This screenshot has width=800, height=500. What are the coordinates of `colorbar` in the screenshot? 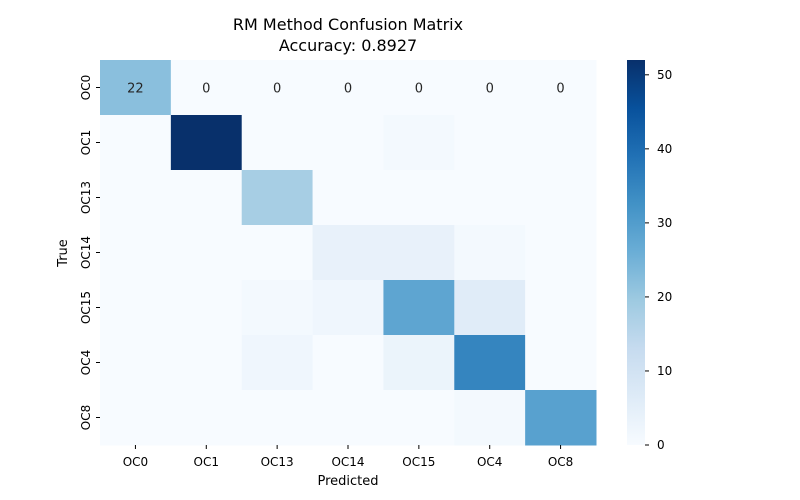 It's located at (636, 252).